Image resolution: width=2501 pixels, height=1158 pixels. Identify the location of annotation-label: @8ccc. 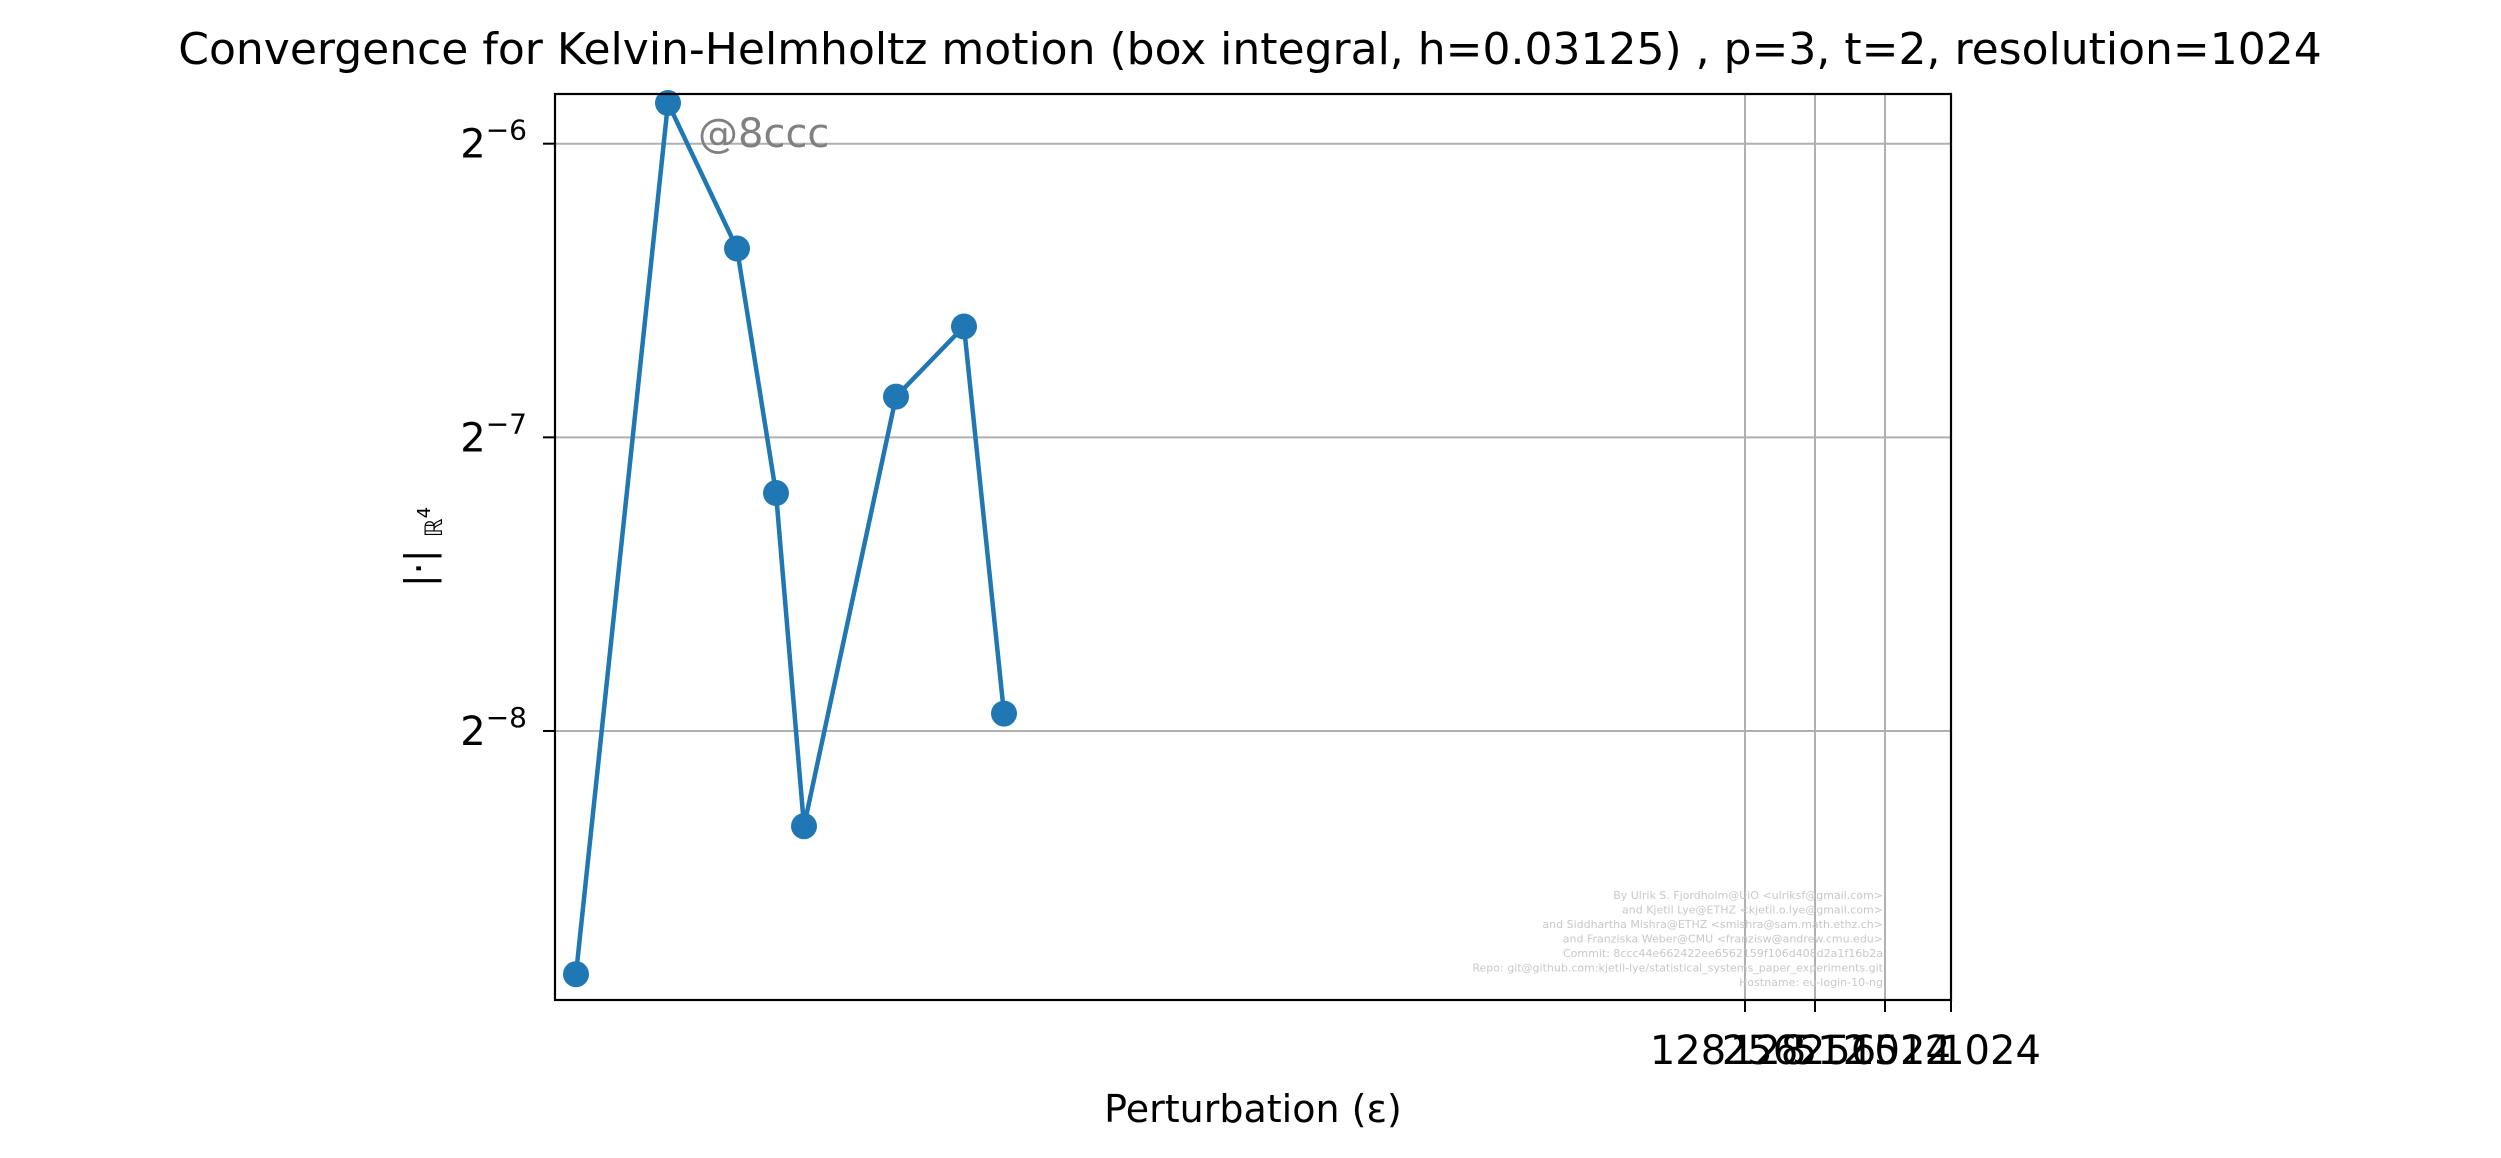
(763, 134).